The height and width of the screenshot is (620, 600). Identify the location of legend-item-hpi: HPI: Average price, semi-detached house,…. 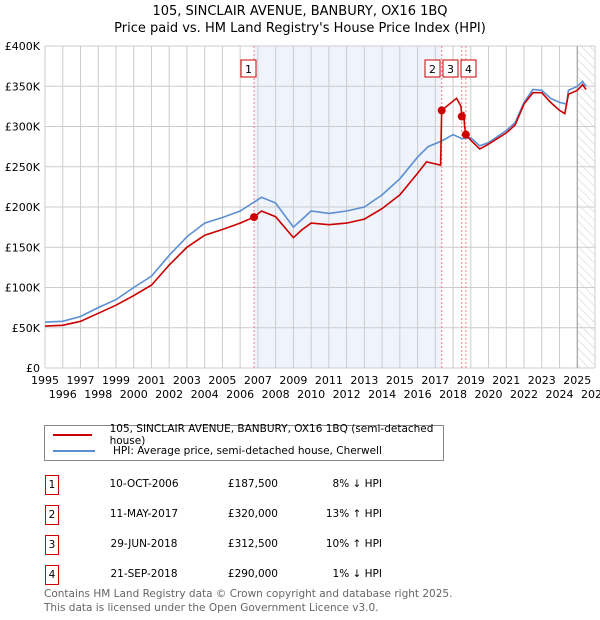
(217, 451).